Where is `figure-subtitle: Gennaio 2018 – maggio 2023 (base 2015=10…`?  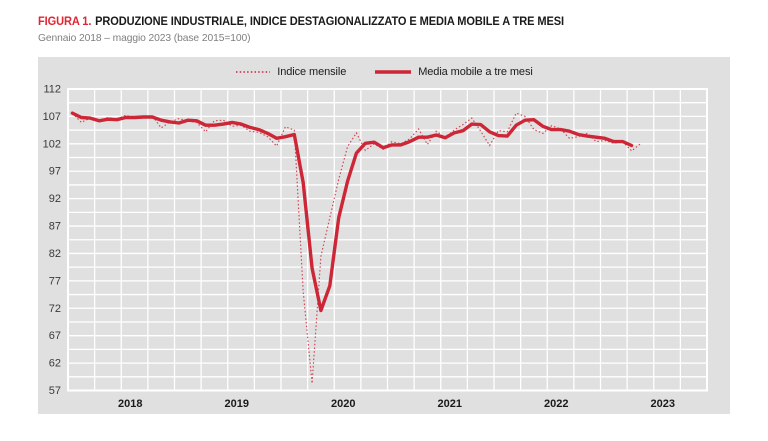 figure-subtitle: Gennaio 2018 – maggio 2023 (base 2015=10… is located at coordinates (144, 38).